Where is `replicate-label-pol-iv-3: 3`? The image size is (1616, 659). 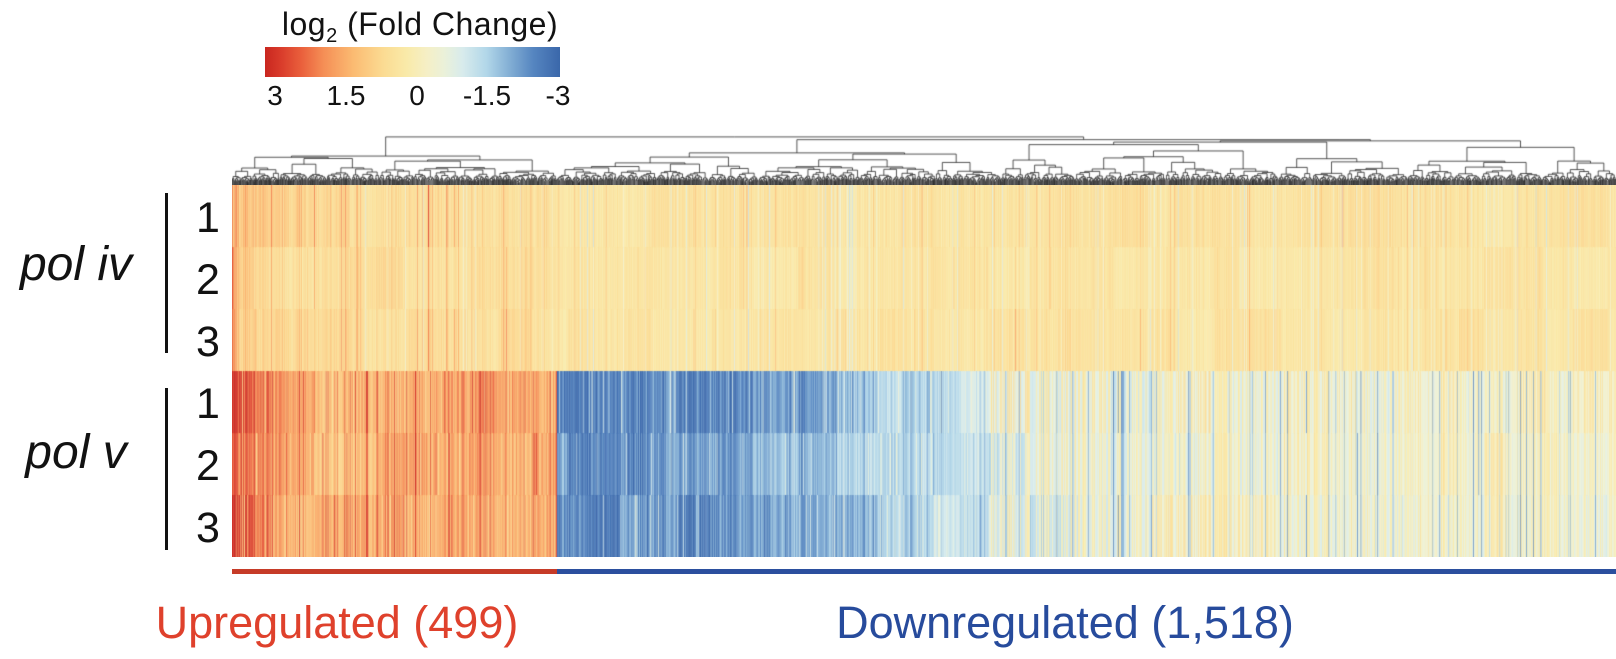 replicate-label-pol-iv-3: 3 is located at coordinates (208, 342).